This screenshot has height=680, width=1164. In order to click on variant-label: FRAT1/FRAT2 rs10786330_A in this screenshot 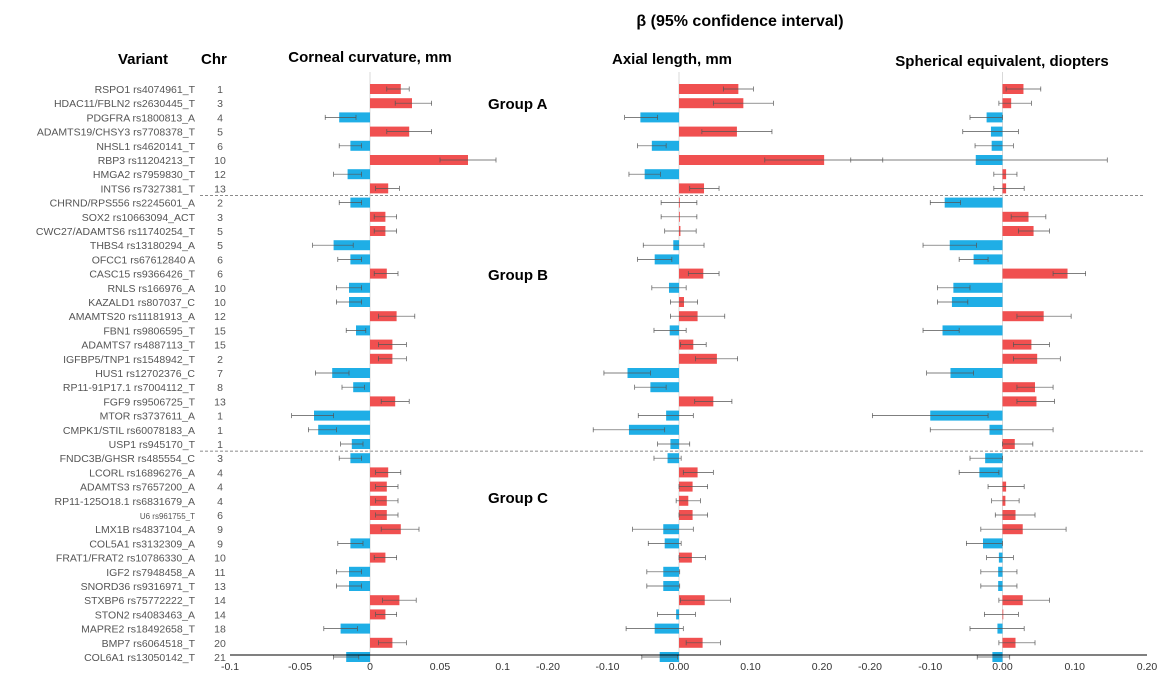, I will do `click(125, 559)`.